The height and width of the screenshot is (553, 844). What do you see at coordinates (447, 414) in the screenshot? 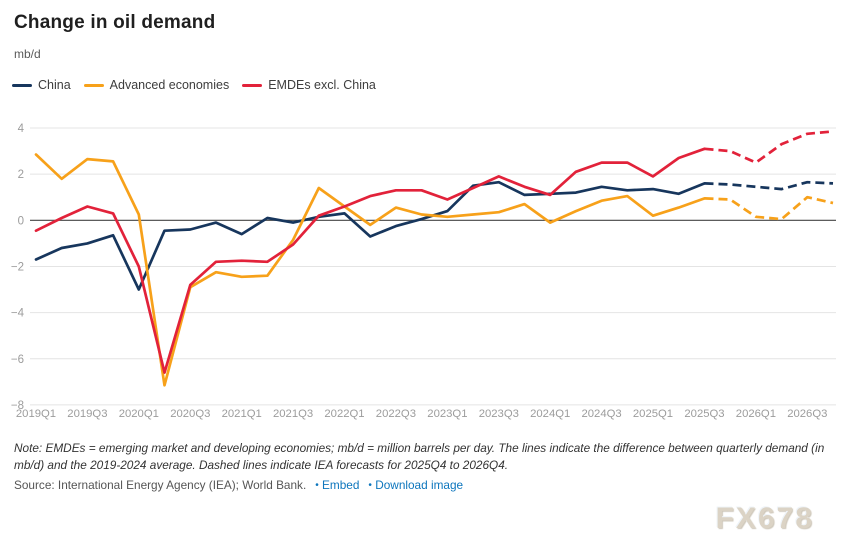
I see `x-tick-label: 2023Q1` at bounding box center [447, 414].